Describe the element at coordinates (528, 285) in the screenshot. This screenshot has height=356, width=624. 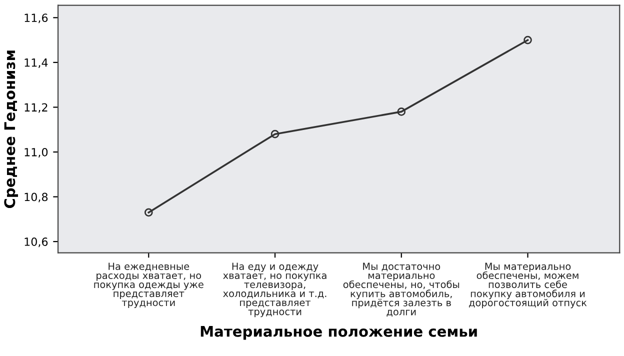
I see `x-tick-label: Мы материально обеспечены, можем позволить себе покупку автомобиля и дорогостоящий отпуск` at that location.